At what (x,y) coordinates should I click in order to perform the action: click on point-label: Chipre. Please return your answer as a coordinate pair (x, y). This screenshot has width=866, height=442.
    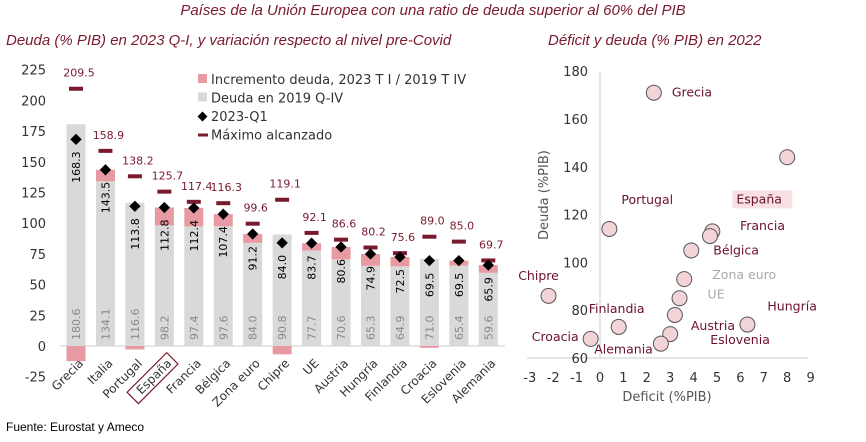
    Looking at the image, I should click on (538, 275).